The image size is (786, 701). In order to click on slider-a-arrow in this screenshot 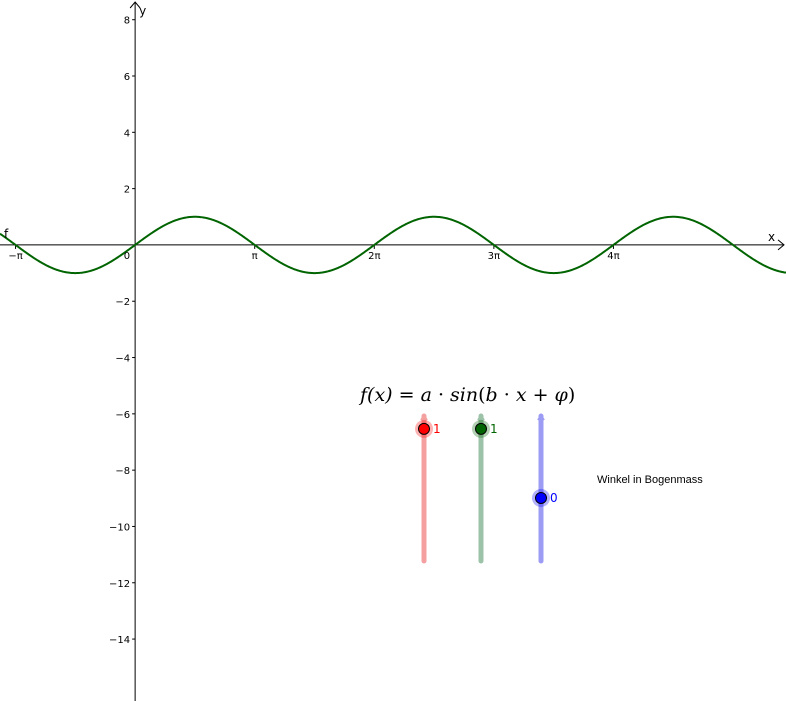, I will do `click(424, 417)`.